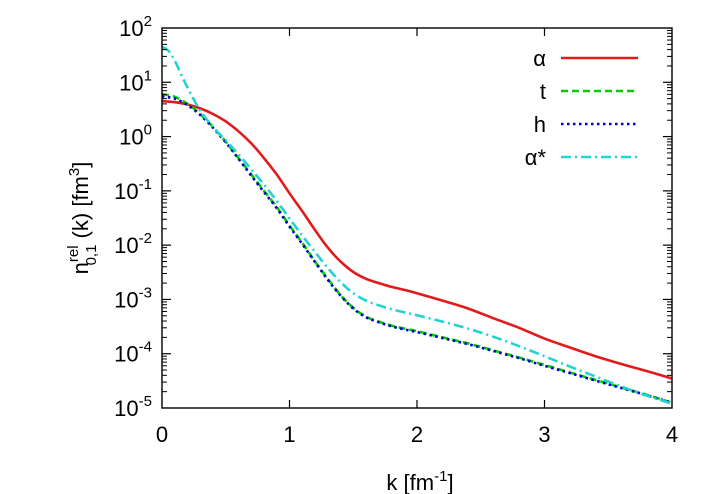 This screenshot has height=494, width=706. I want to click on y-tick-label: 10⁻⁴, so click(133, 353).